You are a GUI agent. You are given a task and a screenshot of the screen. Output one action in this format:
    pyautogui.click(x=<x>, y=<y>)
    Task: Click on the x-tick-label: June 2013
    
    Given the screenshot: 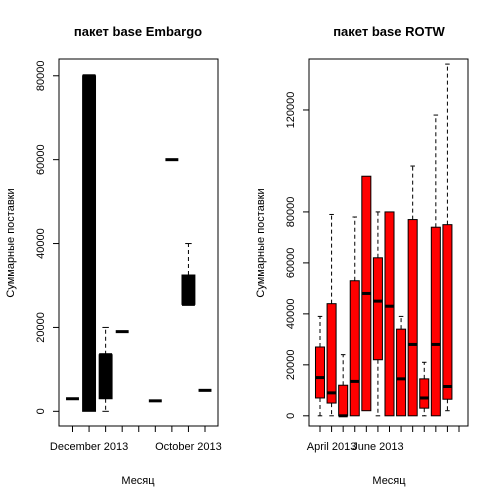 What is the action you would take?
    pyautogui.click(x=377, y=447)
    